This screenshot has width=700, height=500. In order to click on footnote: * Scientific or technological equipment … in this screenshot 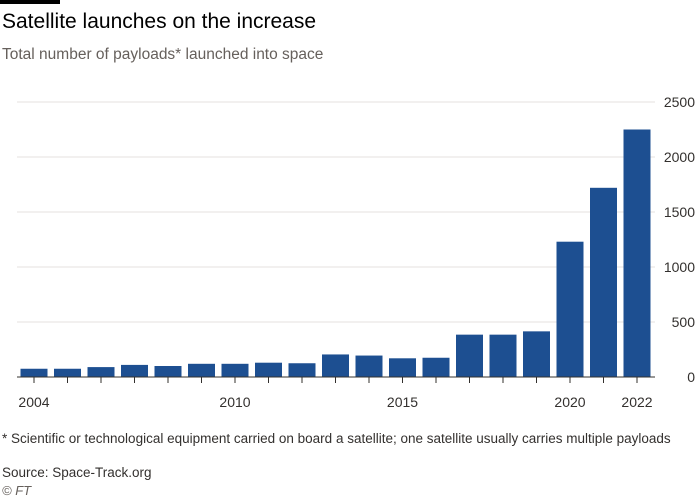, I will do `click(336, 438)`.